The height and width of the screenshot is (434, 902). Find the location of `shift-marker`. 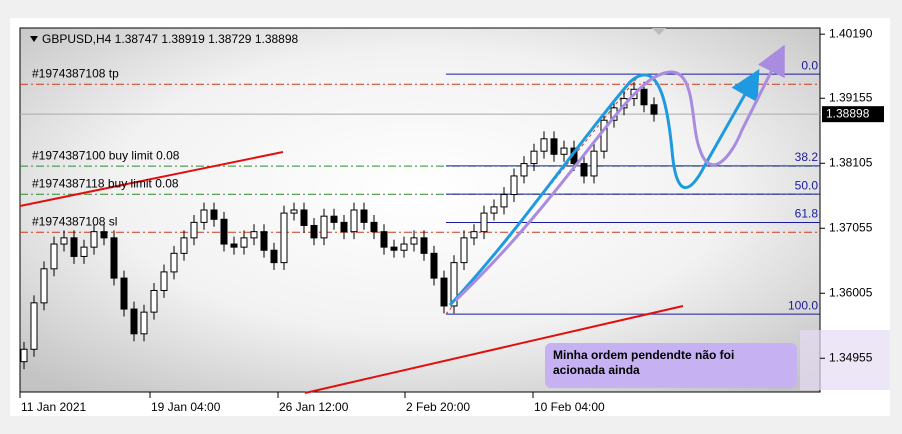

shift-marker is located at coordinates (659, 31).